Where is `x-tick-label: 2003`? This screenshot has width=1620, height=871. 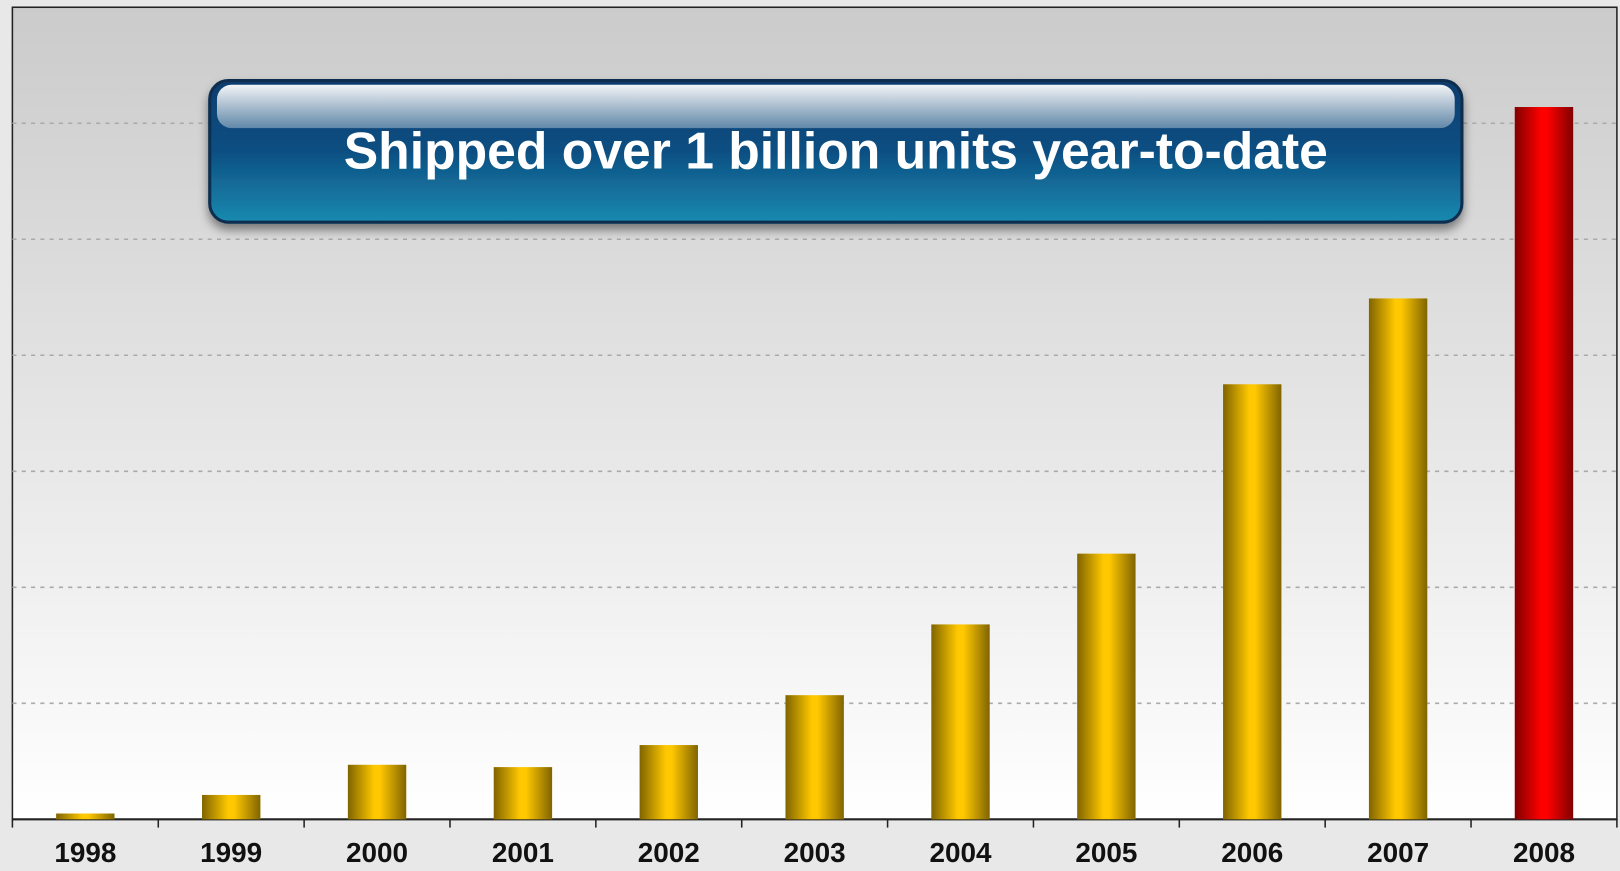 x-tick-label: 2003 is located at coordinates (815, 852).